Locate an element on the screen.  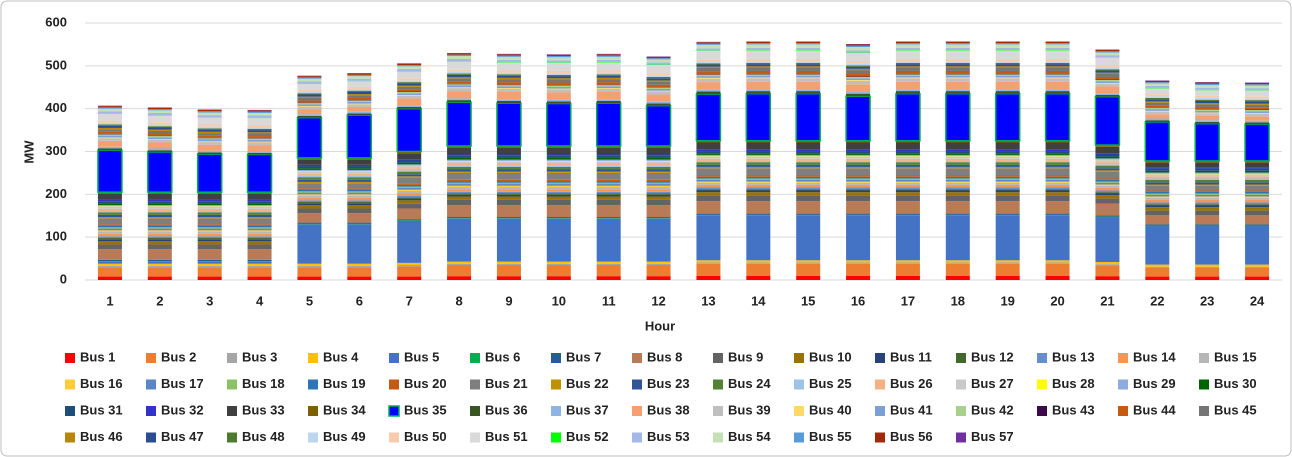
legend-label: Bus 45 is located at coordinates (1235, 409).